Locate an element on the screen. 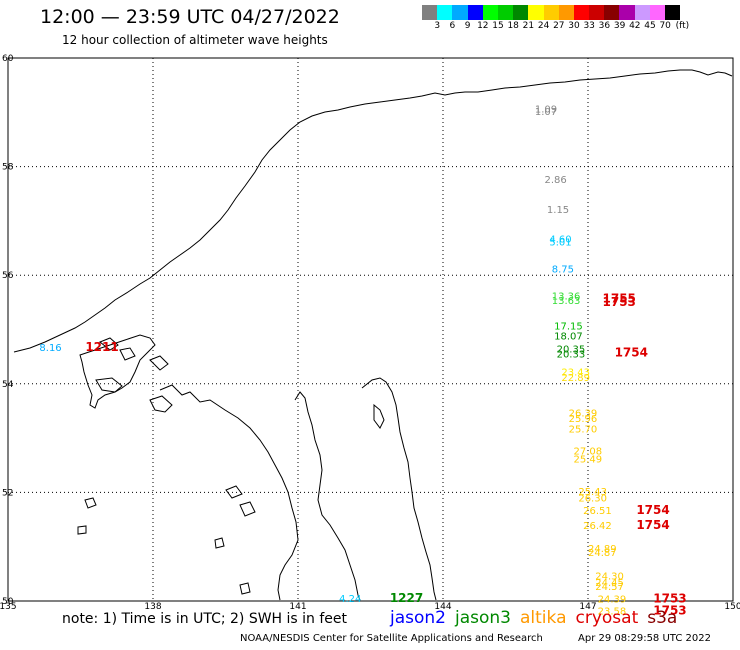 The height and width of the screenshot is (650, 740). longitude-label: 141 is located at coordinates (297, 607).